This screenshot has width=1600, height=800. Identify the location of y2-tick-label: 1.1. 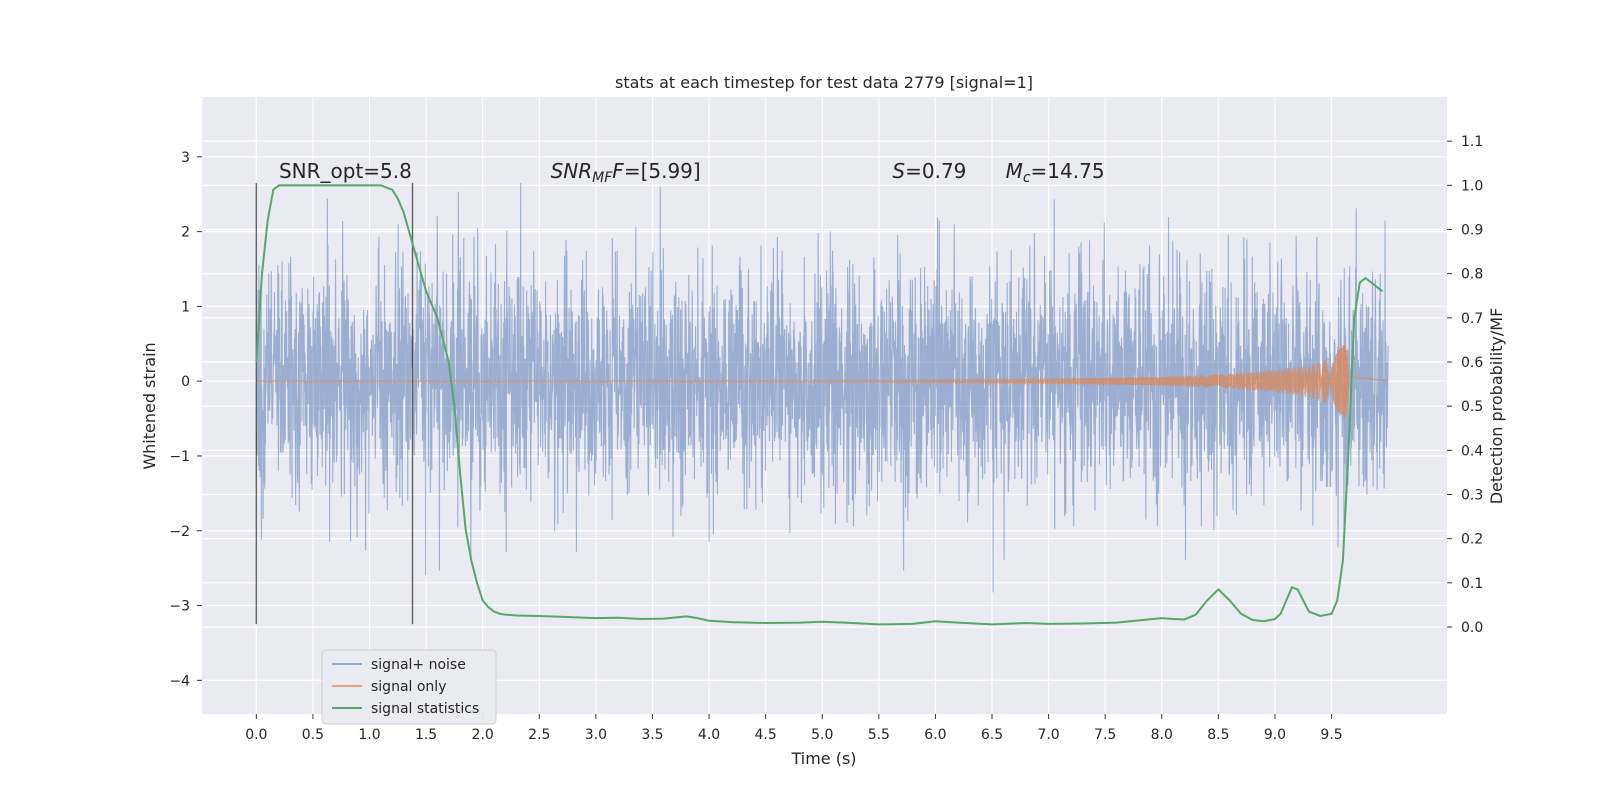
(1472, 142).